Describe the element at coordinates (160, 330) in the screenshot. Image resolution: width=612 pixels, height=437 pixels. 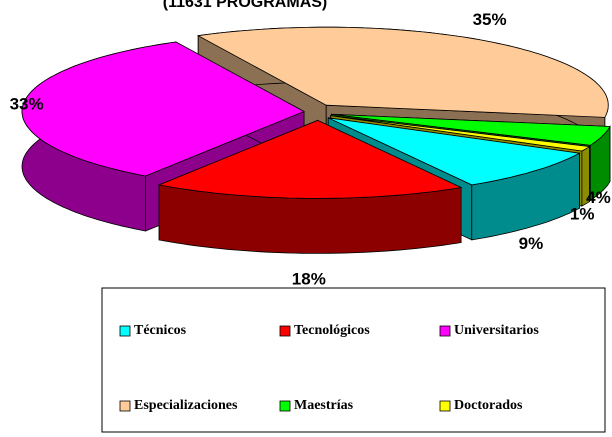
I see `legend-label: Técnicos` at that location.